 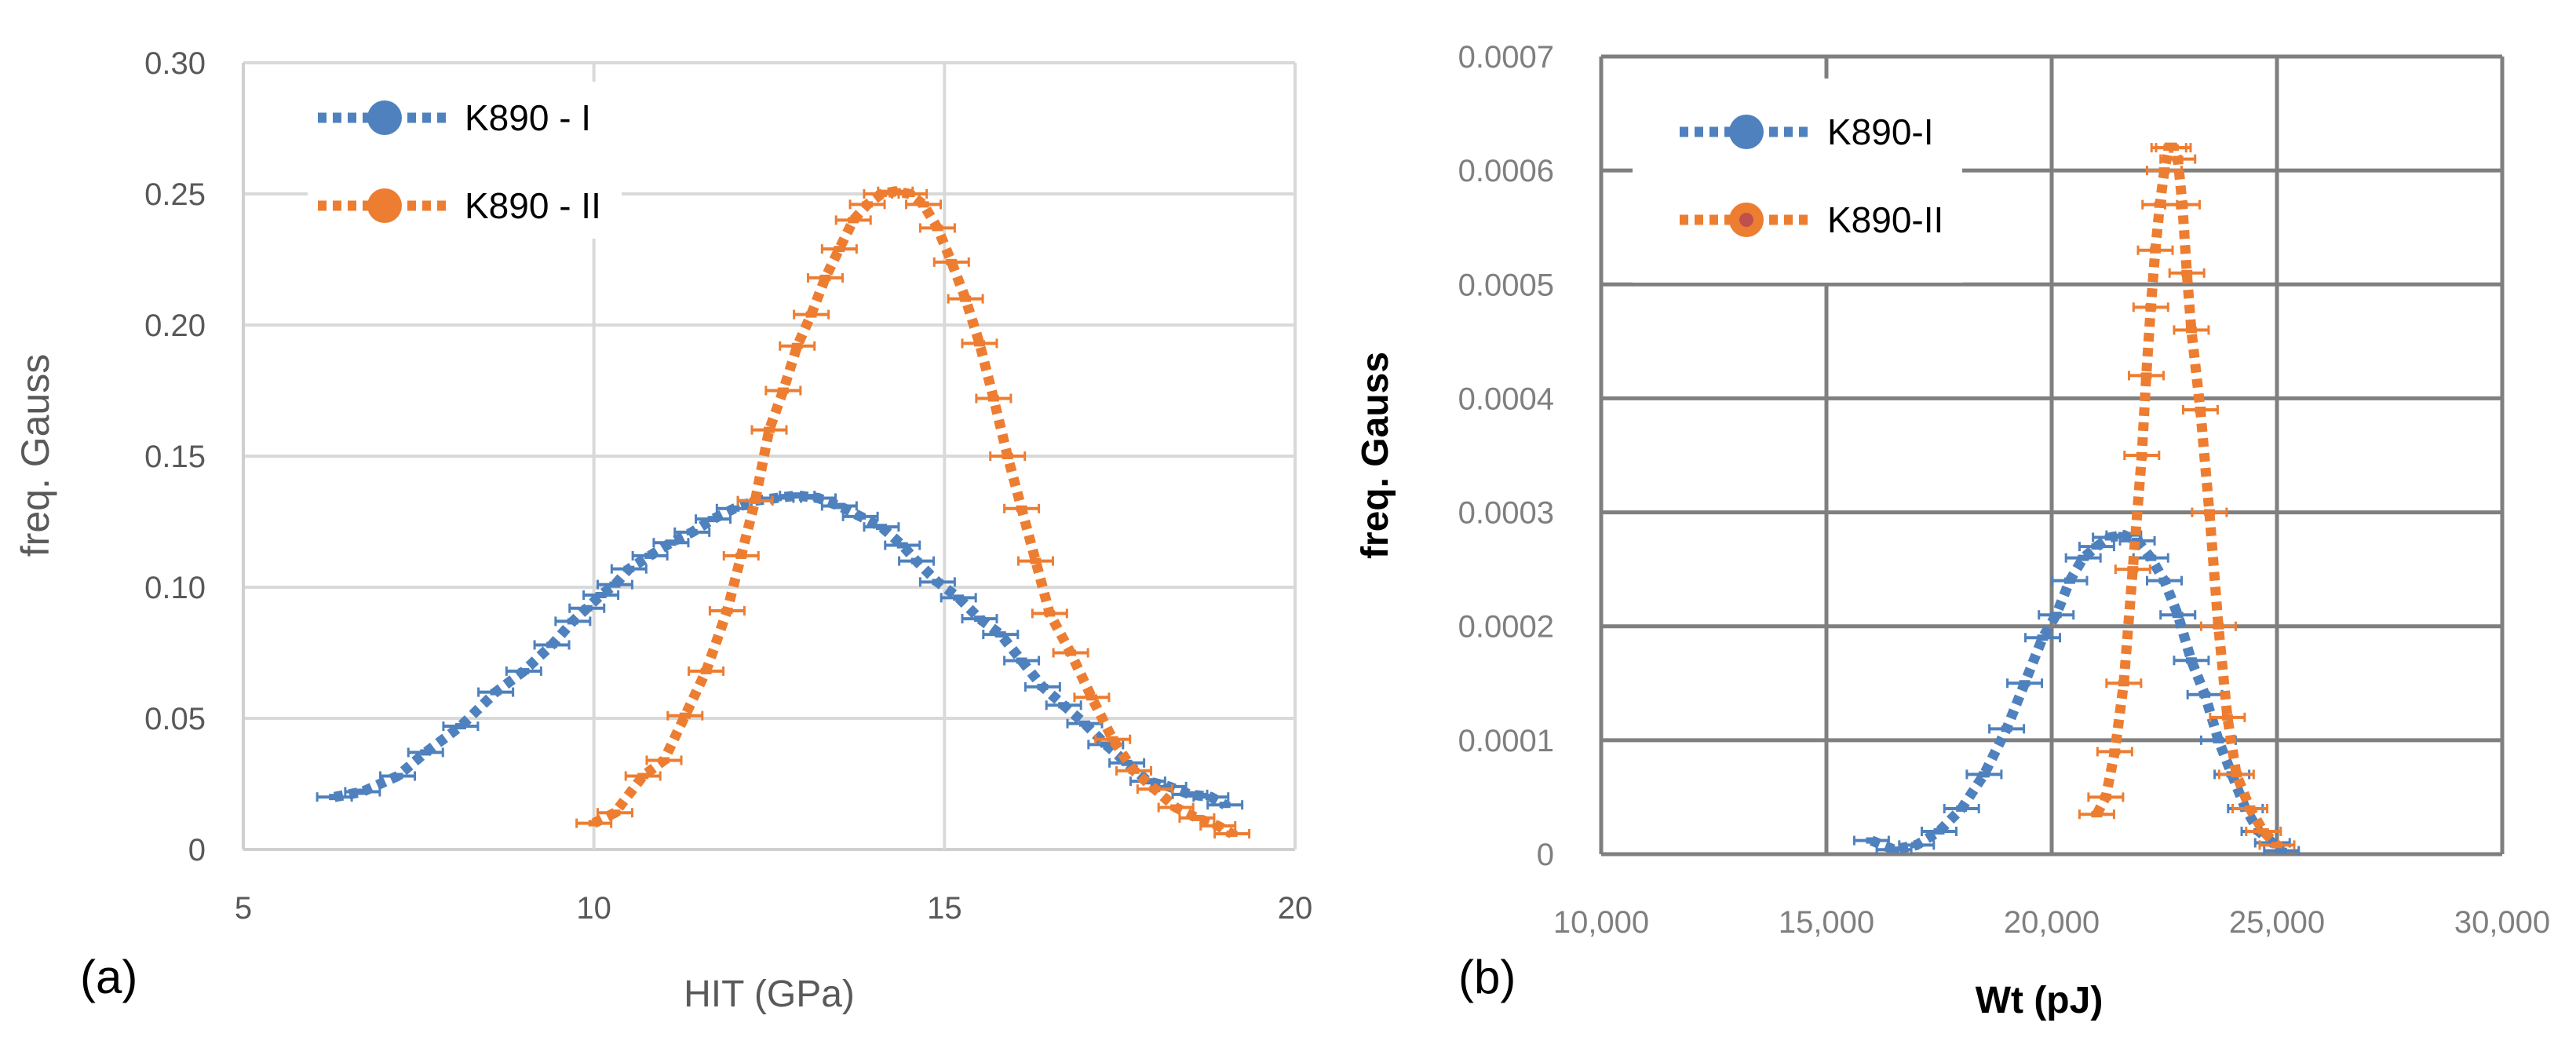 I want to click on y-tick-label: 0.30, so click(x=175, y=63).